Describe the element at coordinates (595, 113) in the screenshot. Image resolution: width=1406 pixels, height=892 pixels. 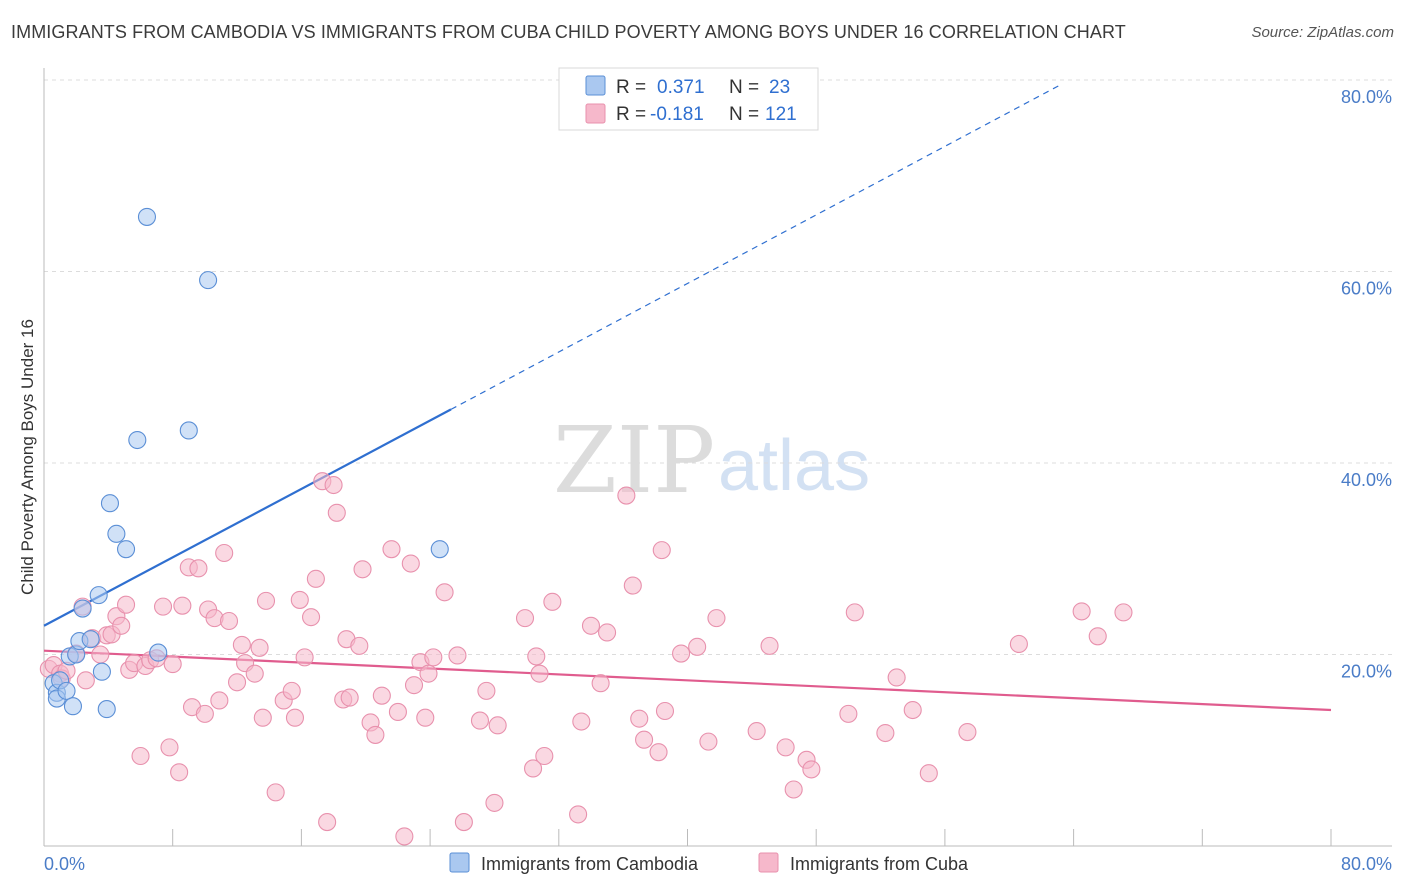
I see `legend-swatch-cuba` at that location.